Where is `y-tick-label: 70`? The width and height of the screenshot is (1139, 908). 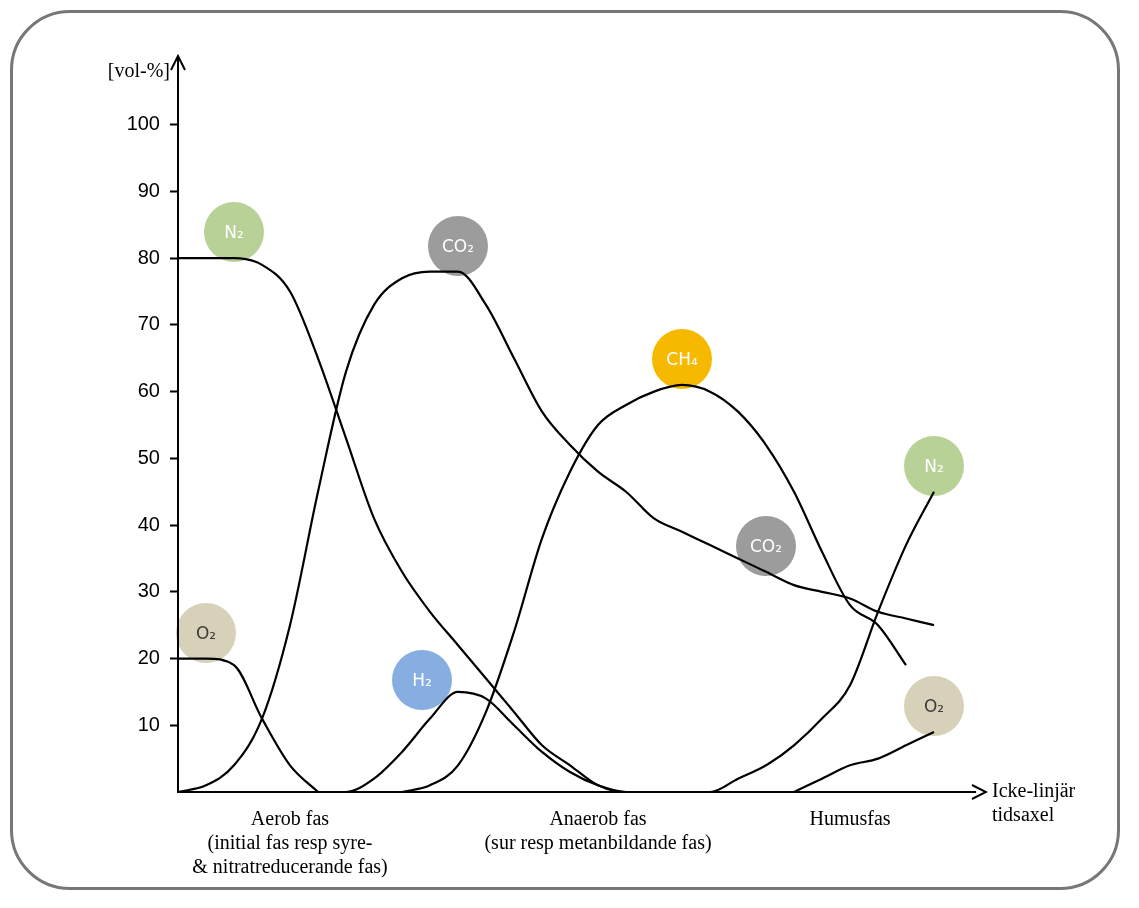 y-tick-label: 70 is located at coordinates (148, 323).